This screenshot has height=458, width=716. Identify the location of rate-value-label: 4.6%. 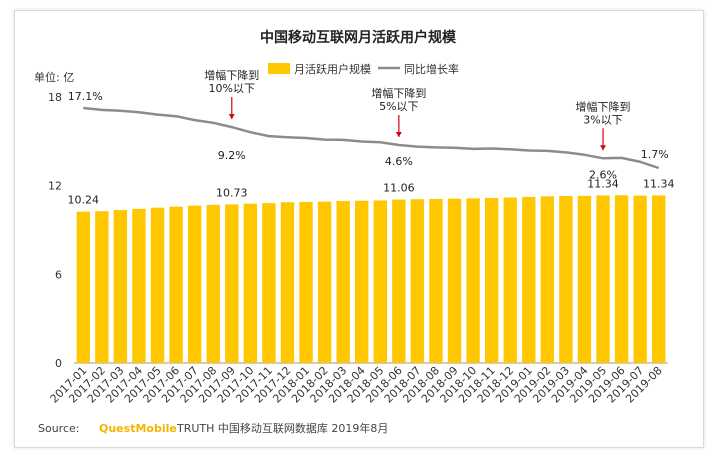
(399, 161).